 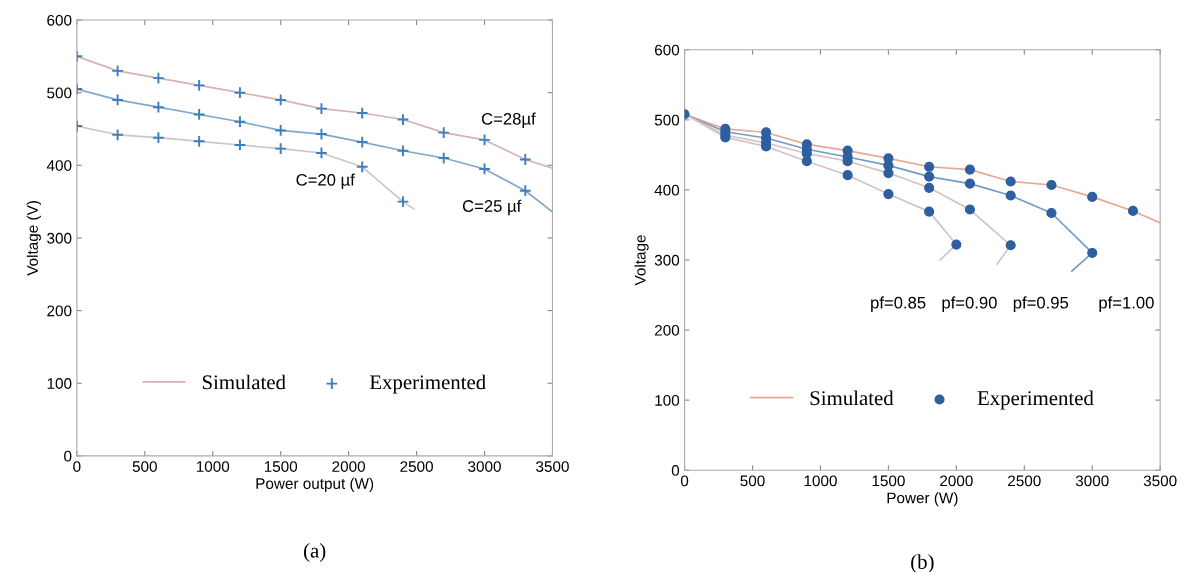 I want to click on y-tick-label: 0, so click(x=68, y=456).